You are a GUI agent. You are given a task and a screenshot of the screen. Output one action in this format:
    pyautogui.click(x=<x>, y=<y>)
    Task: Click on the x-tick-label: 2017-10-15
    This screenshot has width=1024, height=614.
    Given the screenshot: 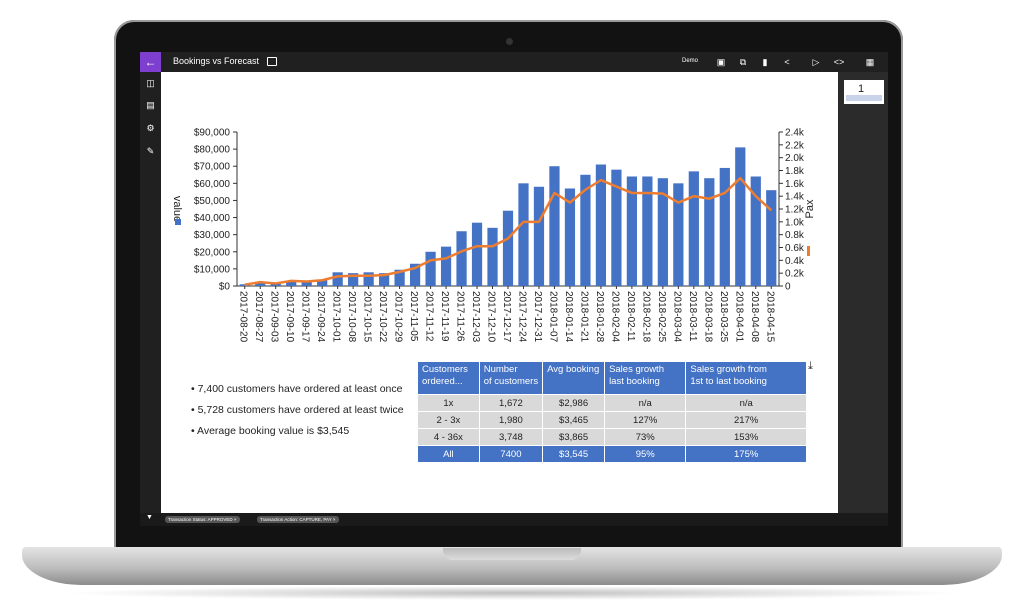 What is the action you would take?
    pyautogui.click(x=367, y=317)
    